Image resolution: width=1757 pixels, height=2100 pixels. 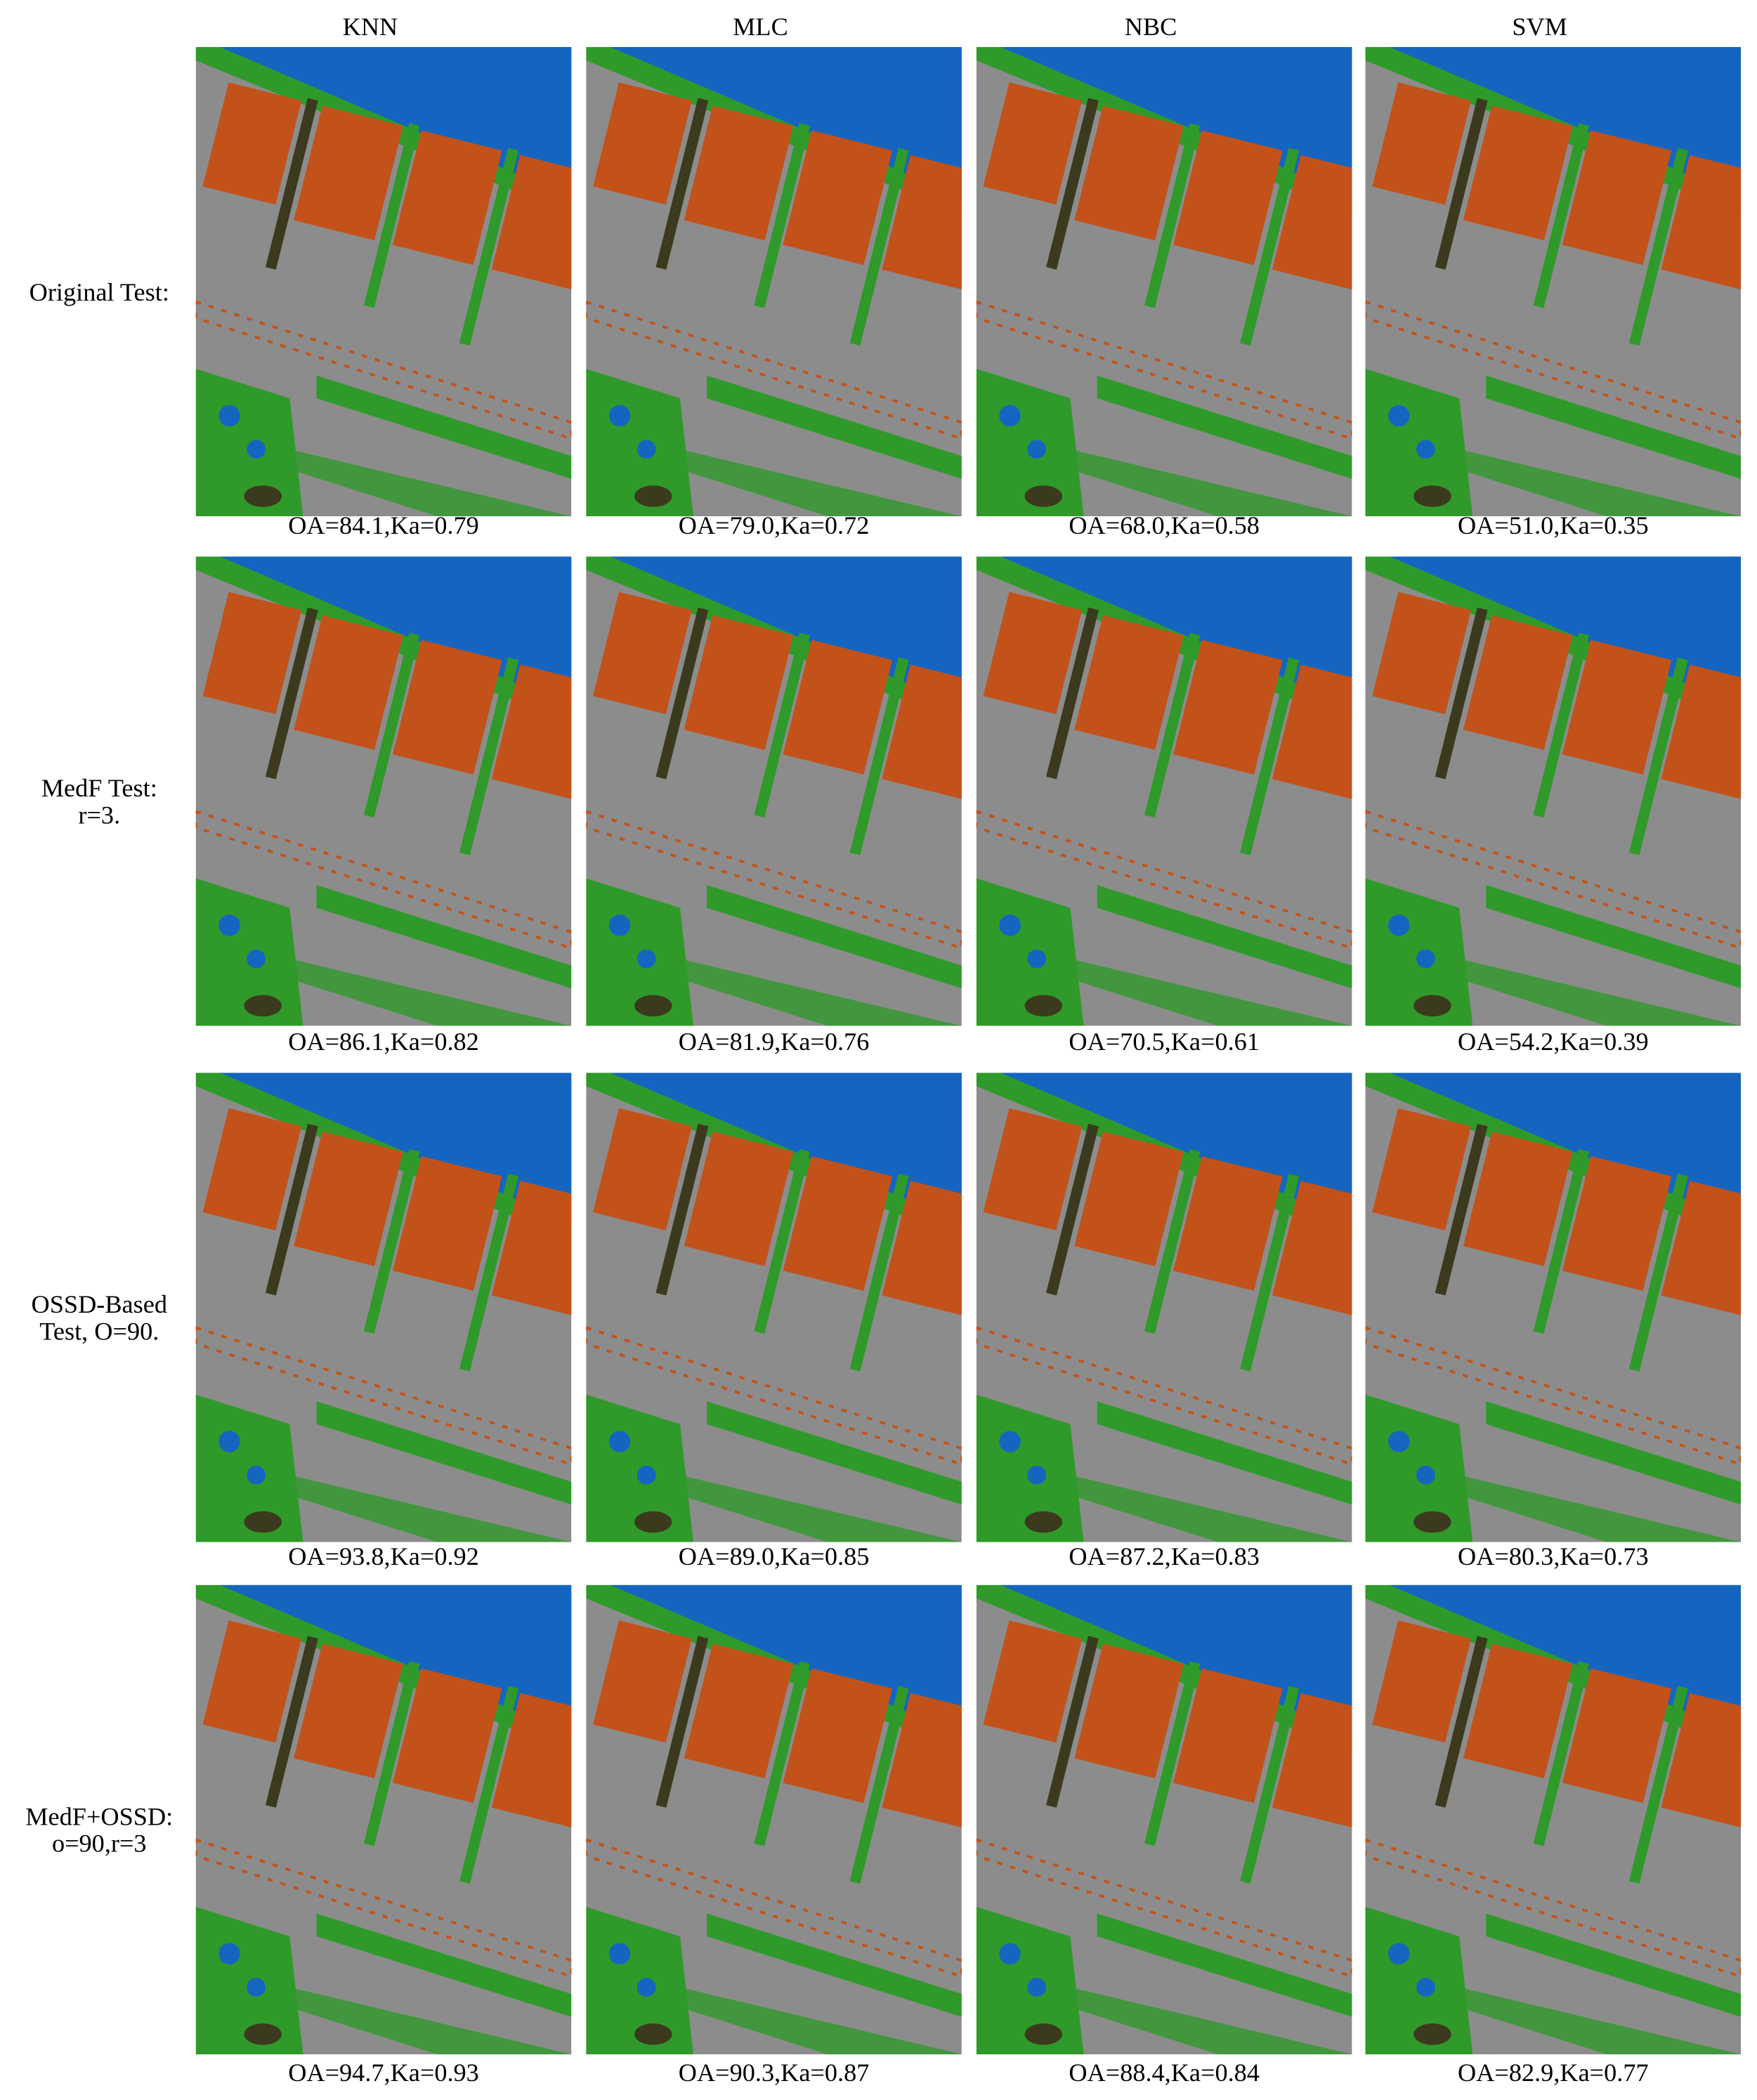 What do you see at coordinates (1151, 27) in the screenshot?
I see `column-header: NBC` at bounding box center [1151, 27].